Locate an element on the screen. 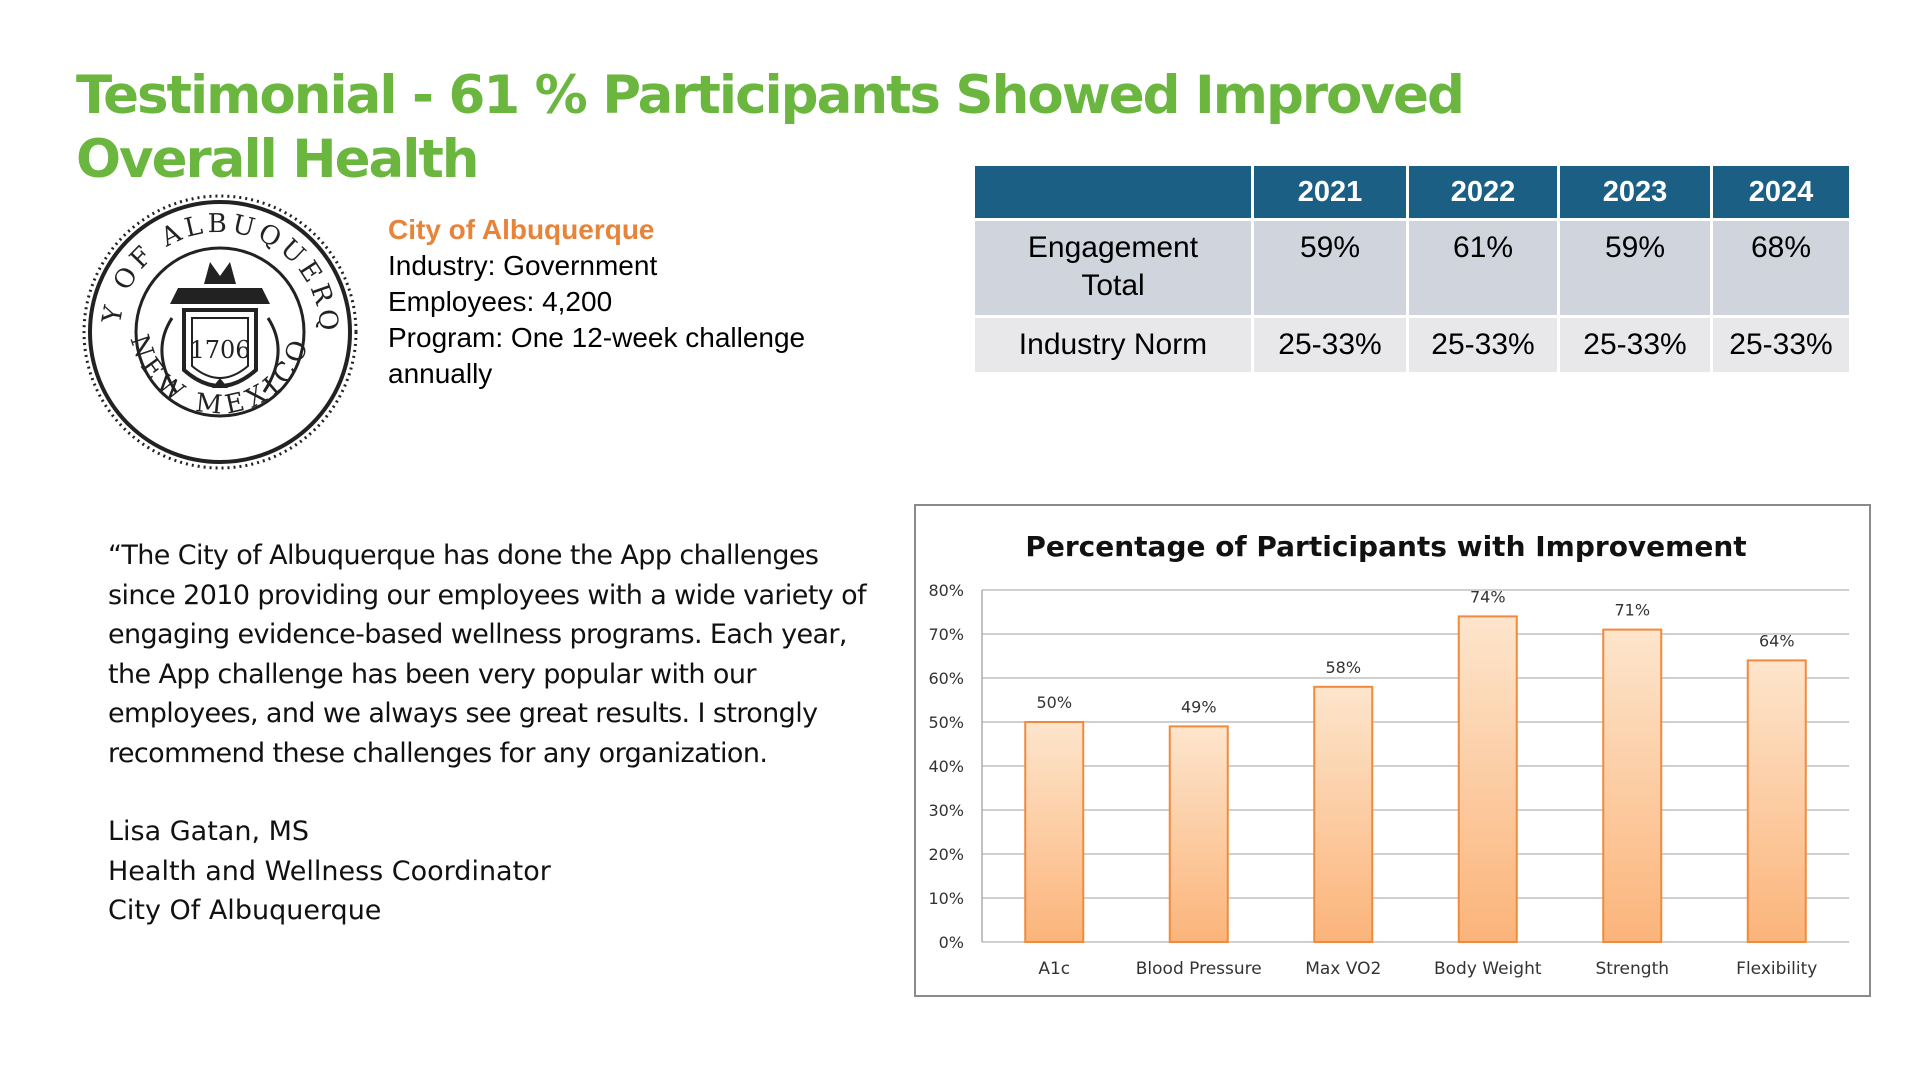 The image size is (1920, 1080). bar-max-vo2 is located at coordinates (1343, 814).